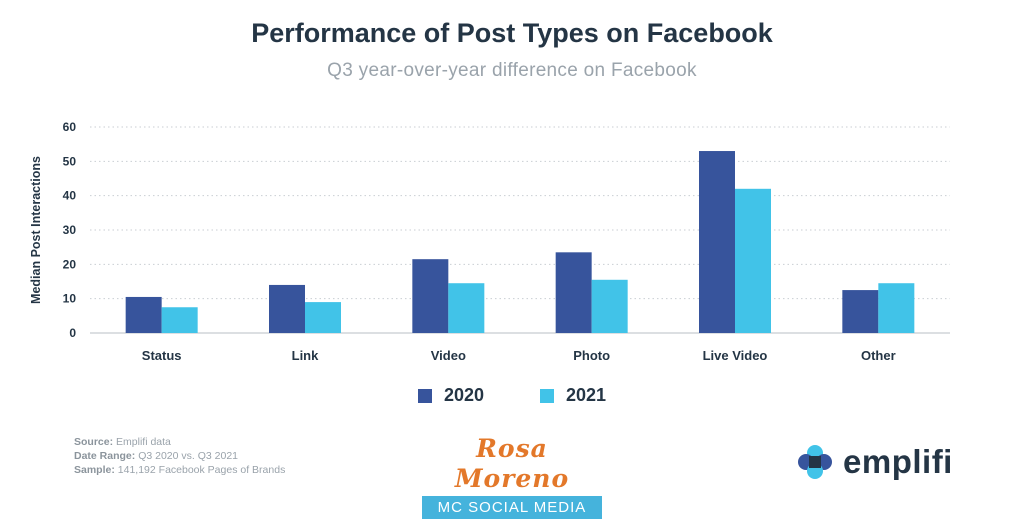 Image resolution: width=1024 pixels, height=519 pixels. I want to click on bar-live-video-2021, so click(753, 260).